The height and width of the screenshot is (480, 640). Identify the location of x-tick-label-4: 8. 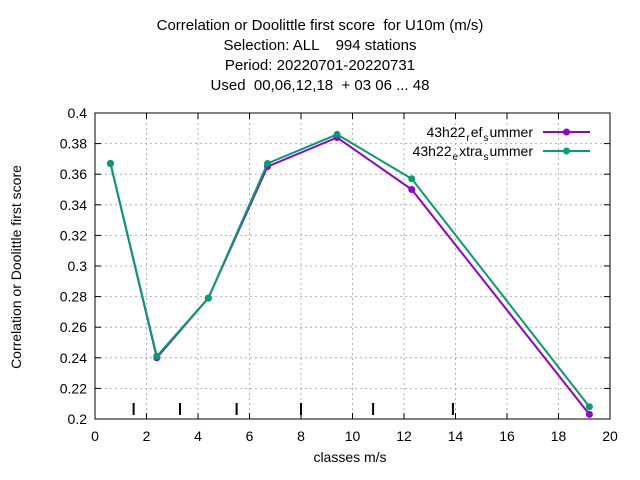
(301, 436).